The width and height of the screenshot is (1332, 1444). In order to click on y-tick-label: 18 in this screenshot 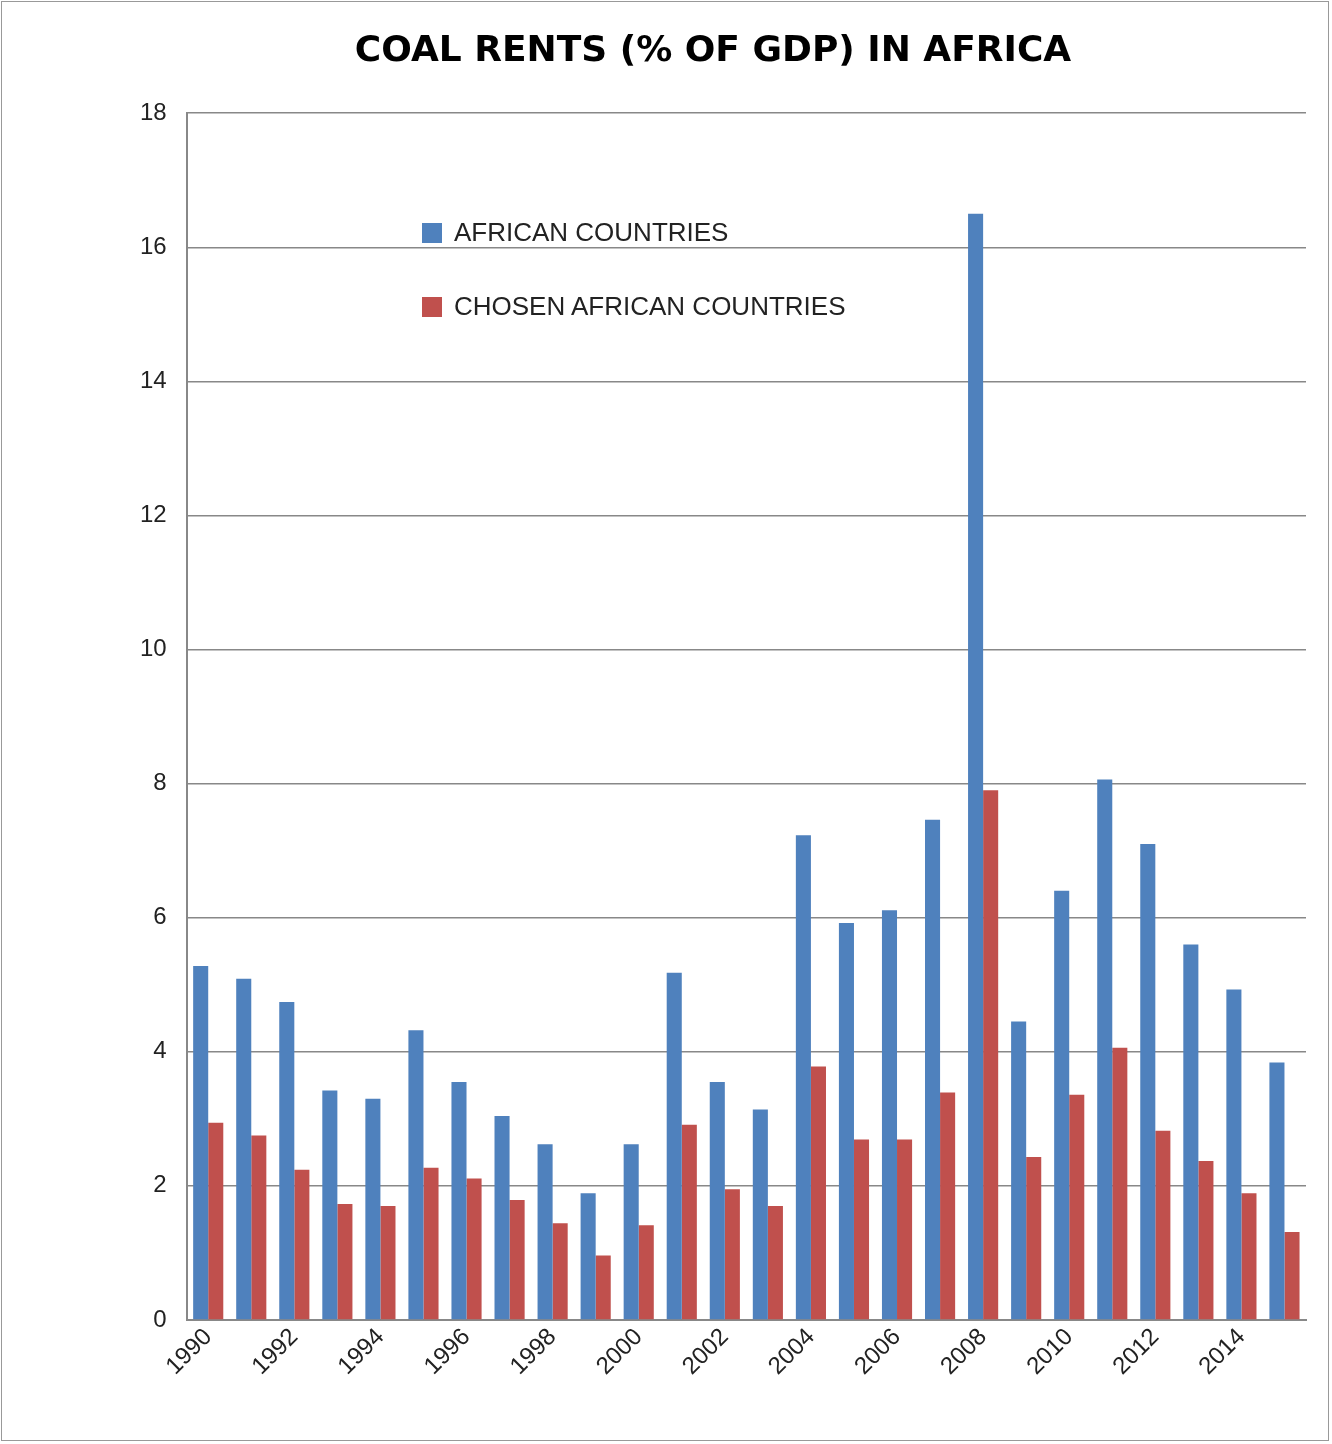, I will do `click(153, 111)`.